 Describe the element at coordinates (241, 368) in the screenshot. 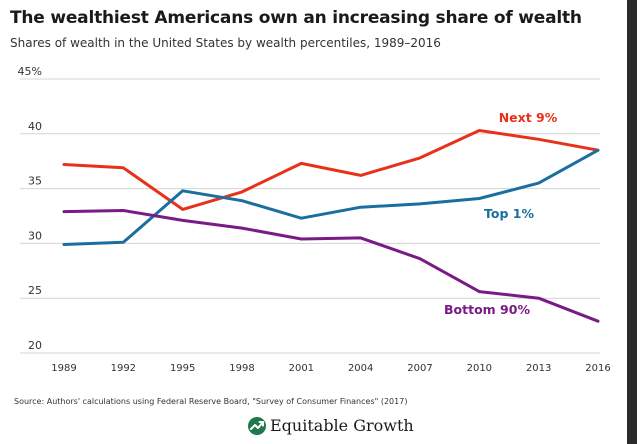

I see `x-tick-label: 1998` at that location.